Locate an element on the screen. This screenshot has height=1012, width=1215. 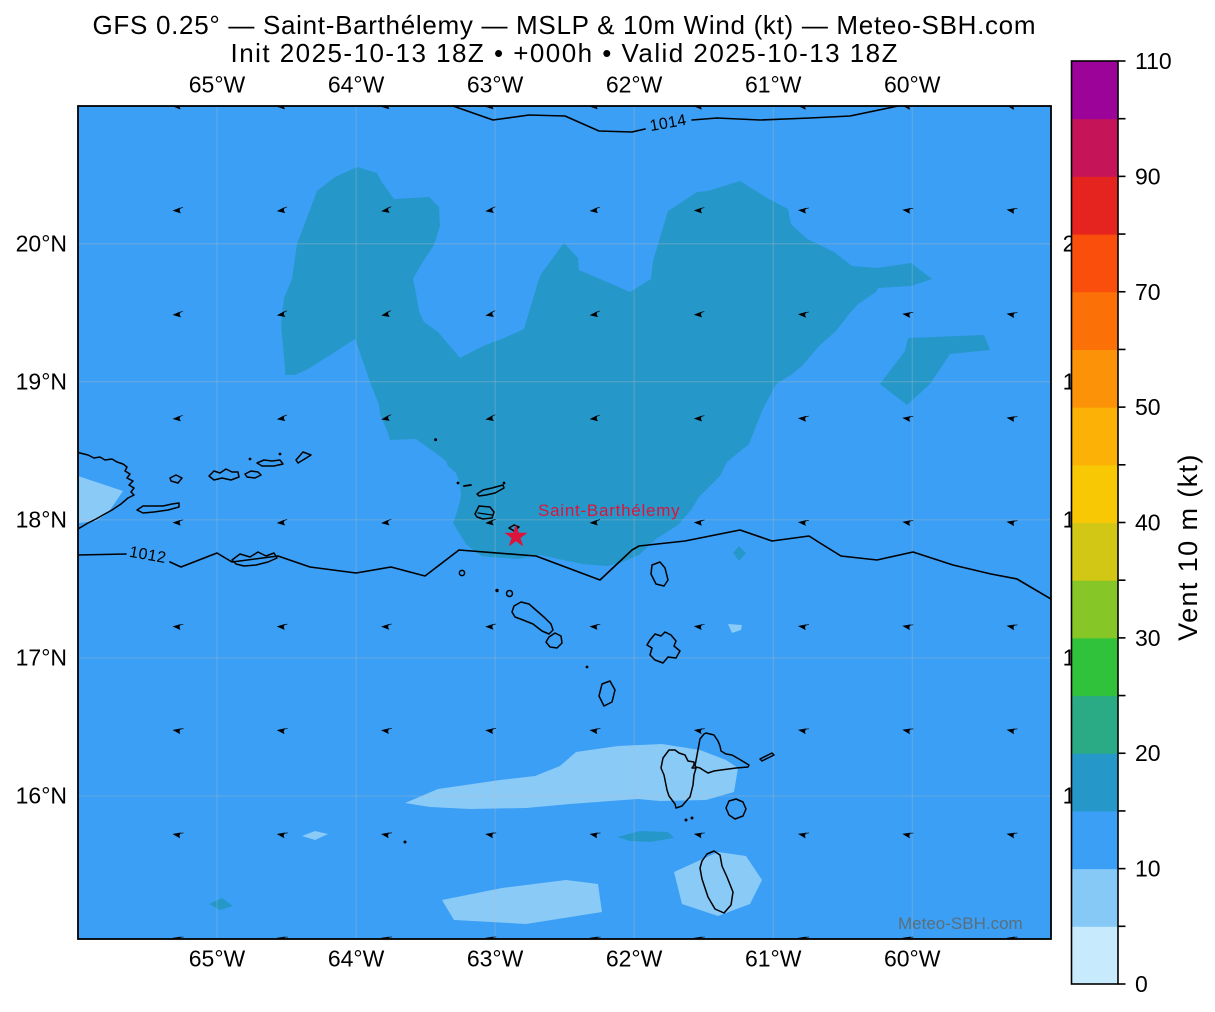
svg-text: 90 is located at coordinates (1148, 176).